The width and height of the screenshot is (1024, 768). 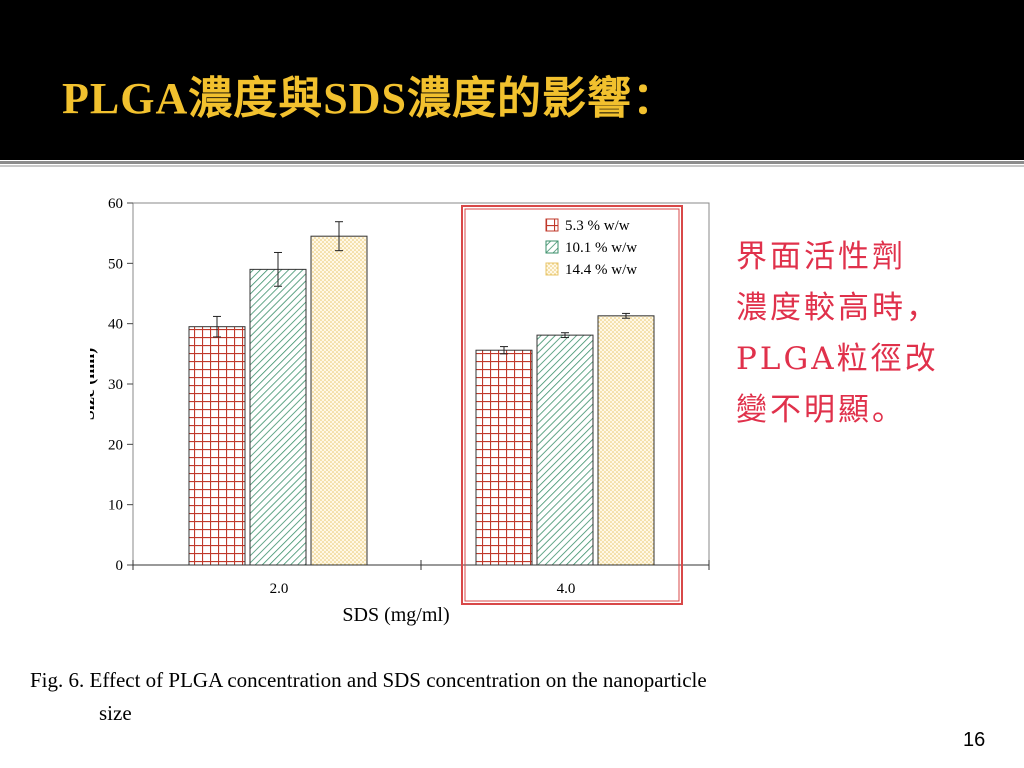 What do you see at coordinates (421, 578) in the screenshot?
I see `x-axis: 2.0 4.0` at bounding box center [421, 578].